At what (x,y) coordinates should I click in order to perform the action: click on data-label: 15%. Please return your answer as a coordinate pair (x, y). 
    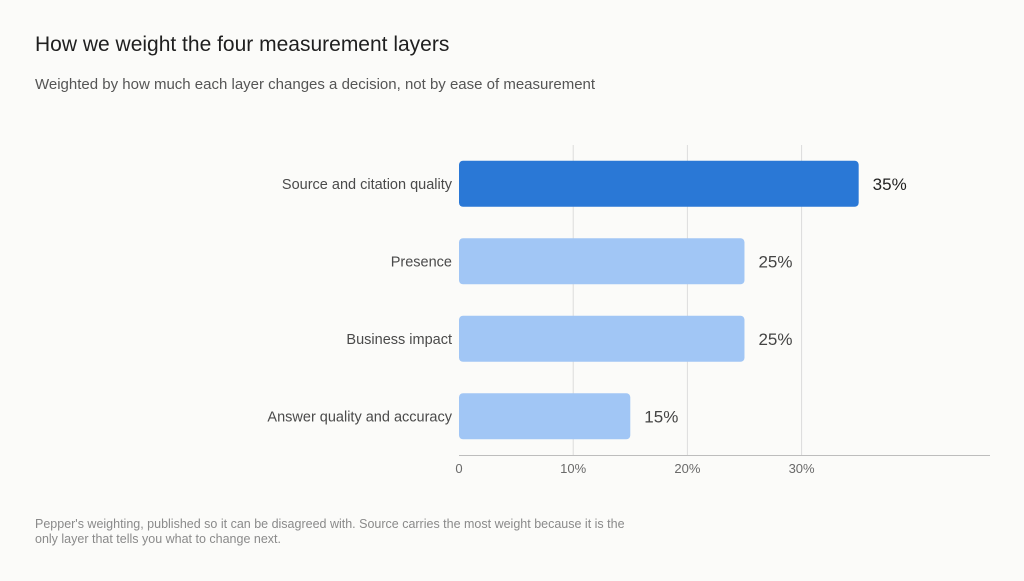
    Looking at the image, I should click on (661, 416).